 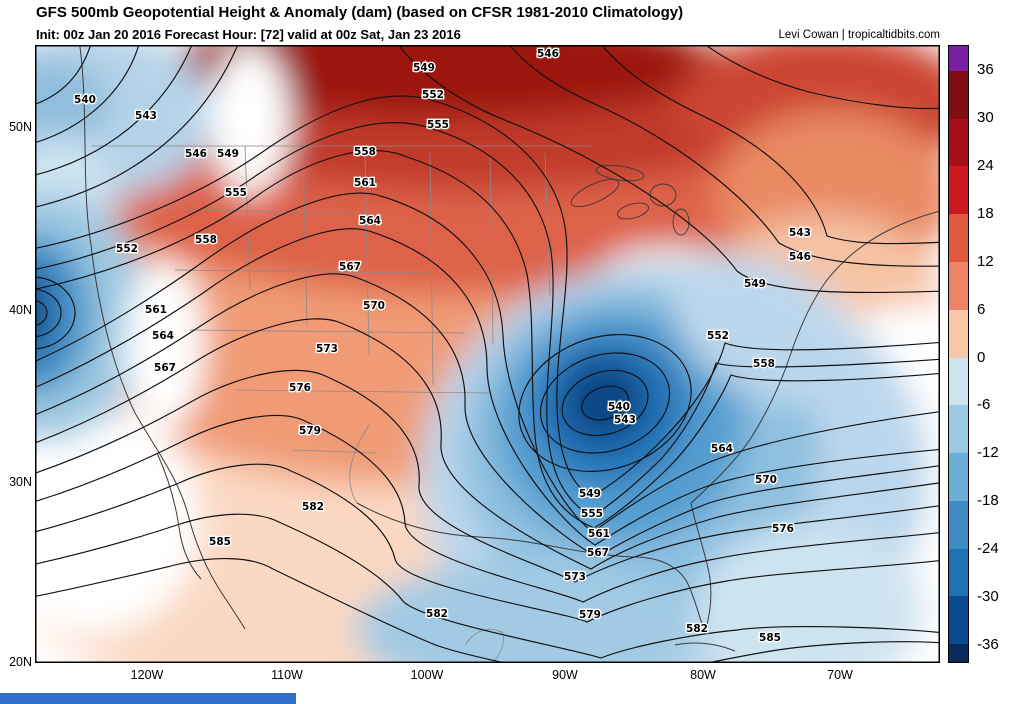 What do you see at coordinates (840, 675) in the screenshot?
I see `lon-tick-label: 70W` at bounding box center [840, 675].